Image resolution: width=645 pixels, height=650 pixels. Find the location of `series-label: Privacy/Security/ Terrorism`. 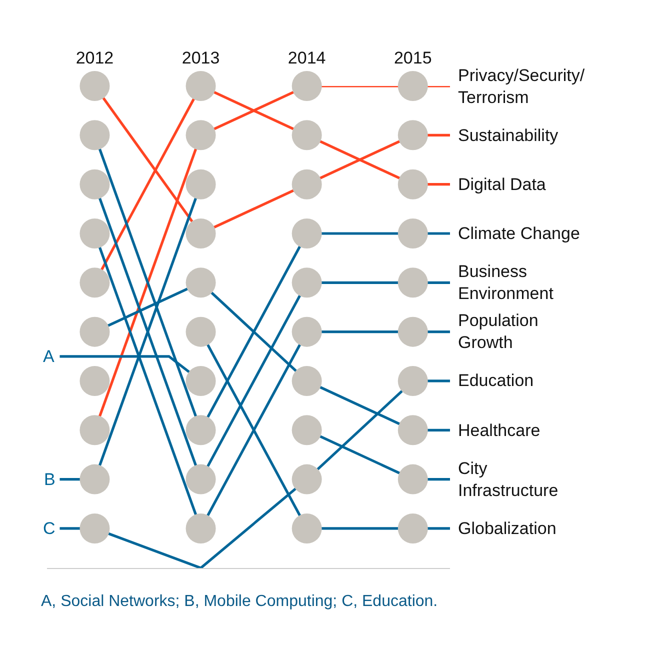

series-label: Privacy/Security/ Terrorism is located at coordinates (521, 87).